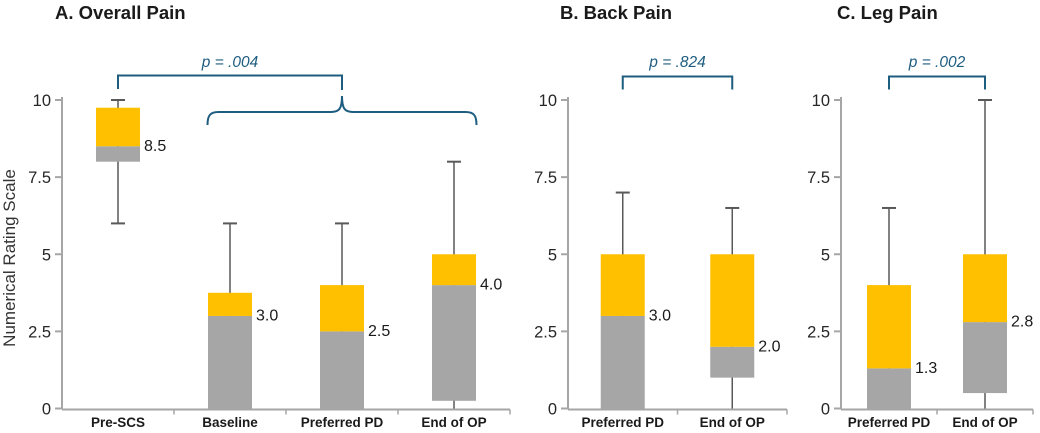  I want to click on median-value-label: 8.5, so click(155, 146).